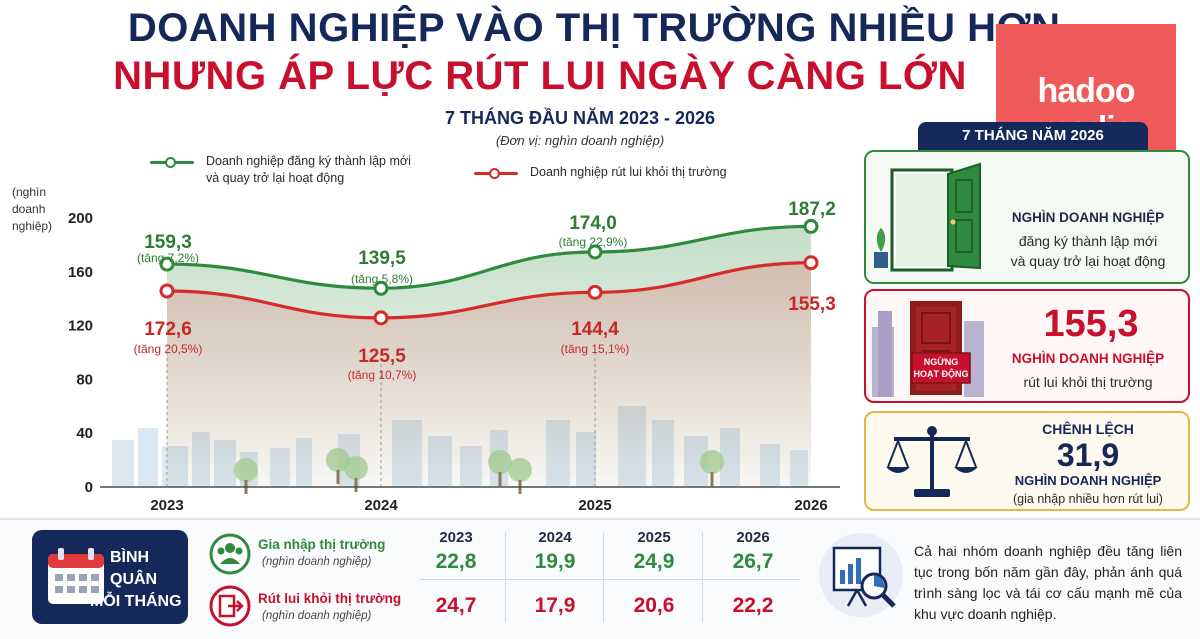 The height and width of the screenshot is (639, 1200). Describe the element at coordinates (1088, 261) in the screenshot. I see `card1-desc-line2: và quay trở lại hoạt động` at that location.